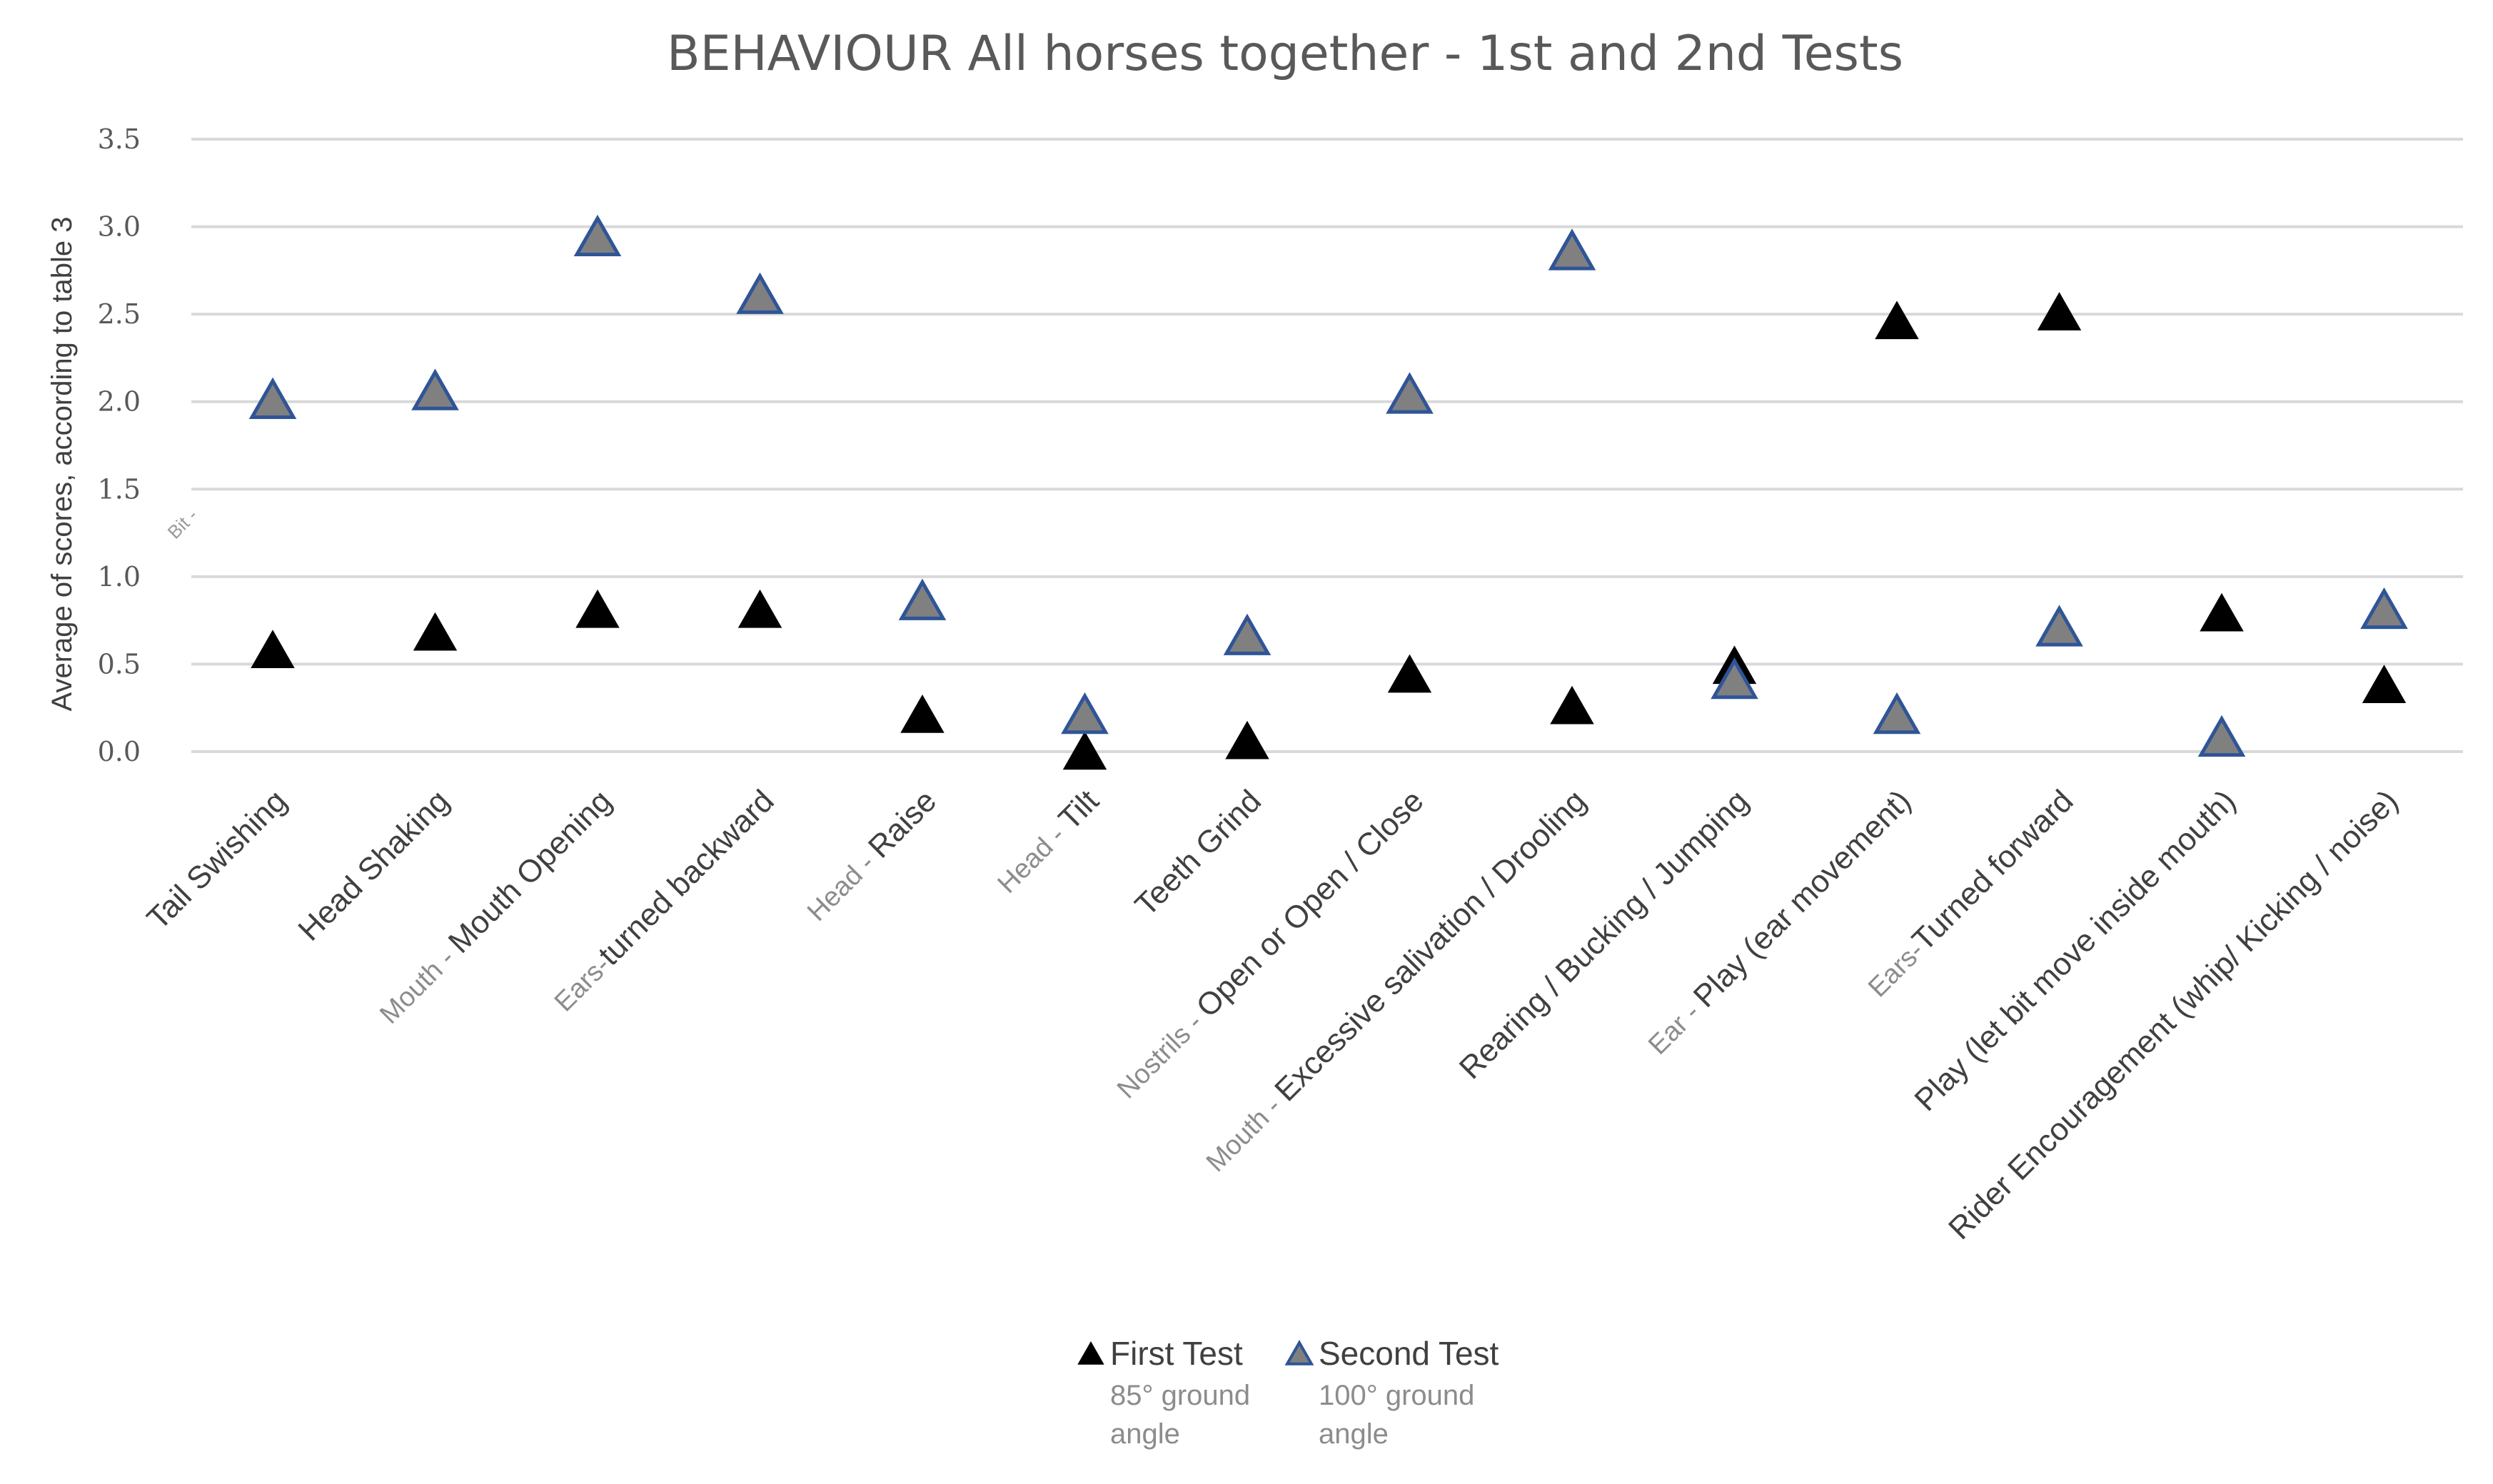  Describe the element at coordinates (119, 576) in the screenshot. I see `y-tick-label: 1.0` at that location.